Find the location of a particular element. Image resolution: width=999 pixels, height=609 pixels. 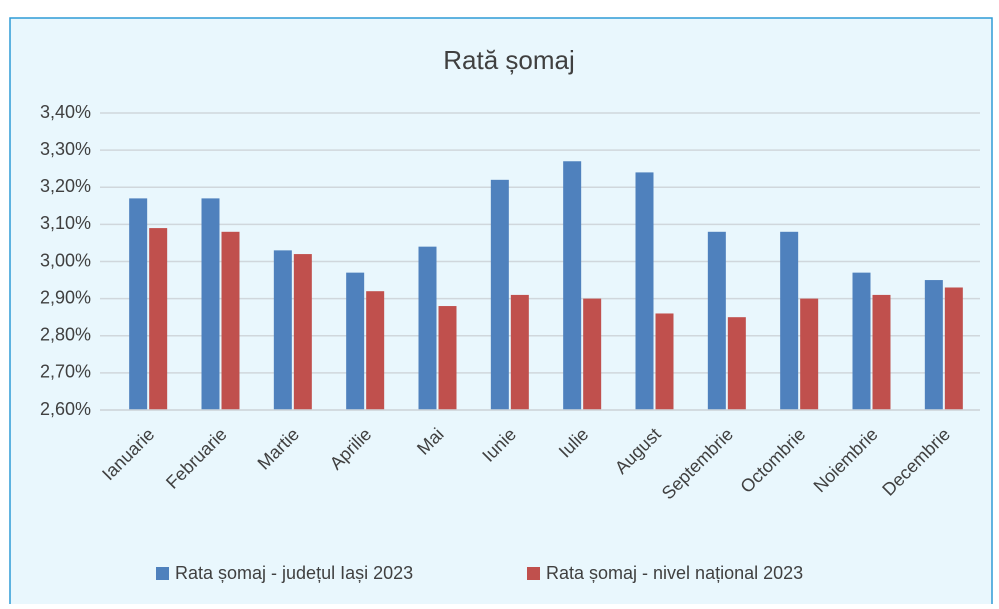

y-tick-label: 3,00% is located at coordinates (65, 260).